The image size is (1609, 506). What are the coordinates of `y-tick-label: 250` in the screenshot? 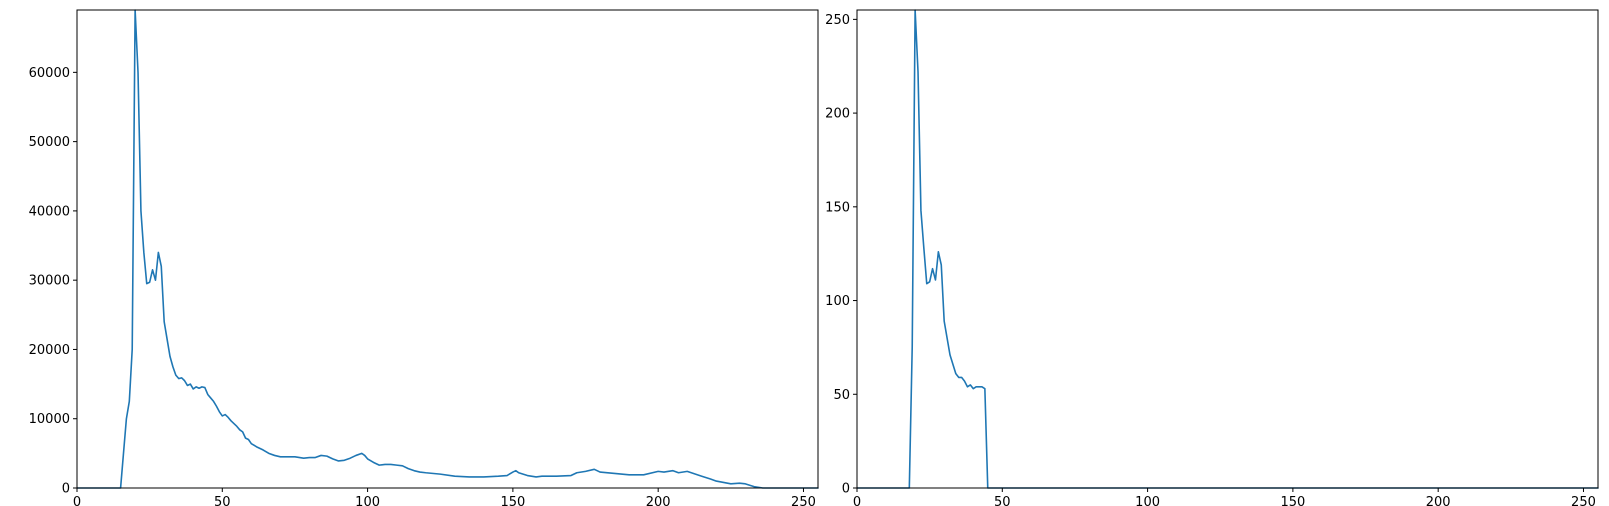 It's located at (837, 20).